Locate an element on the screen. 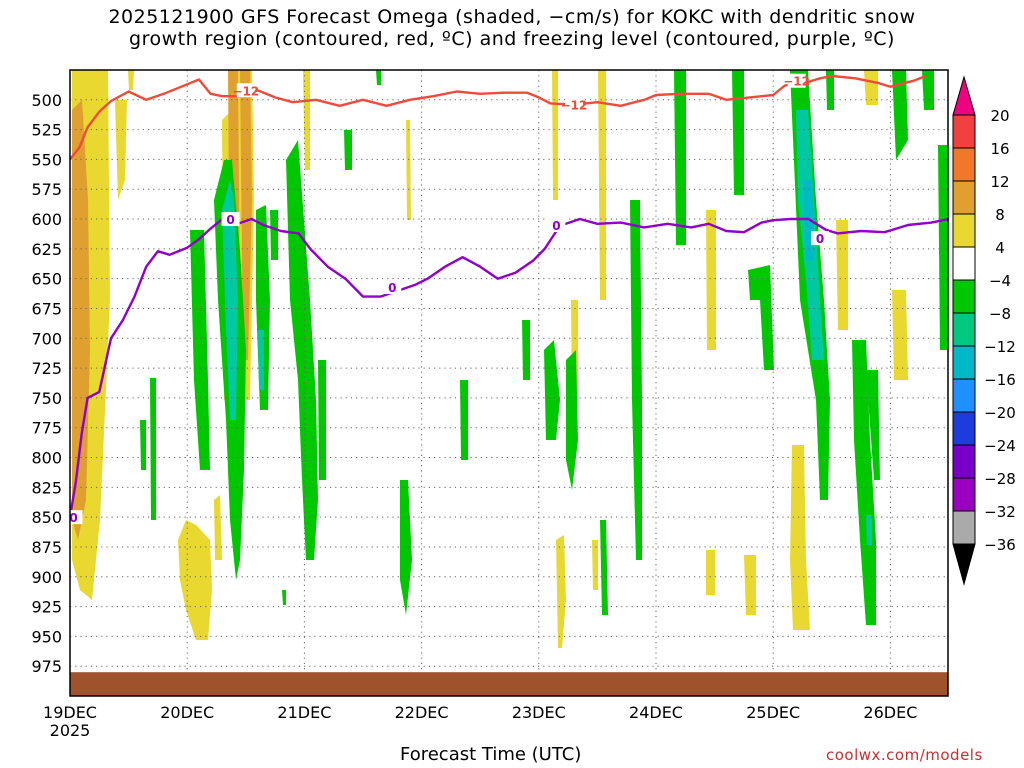 The image size is (1024, 768). y-tick-label: 900 is located at coordinates (46, 577).